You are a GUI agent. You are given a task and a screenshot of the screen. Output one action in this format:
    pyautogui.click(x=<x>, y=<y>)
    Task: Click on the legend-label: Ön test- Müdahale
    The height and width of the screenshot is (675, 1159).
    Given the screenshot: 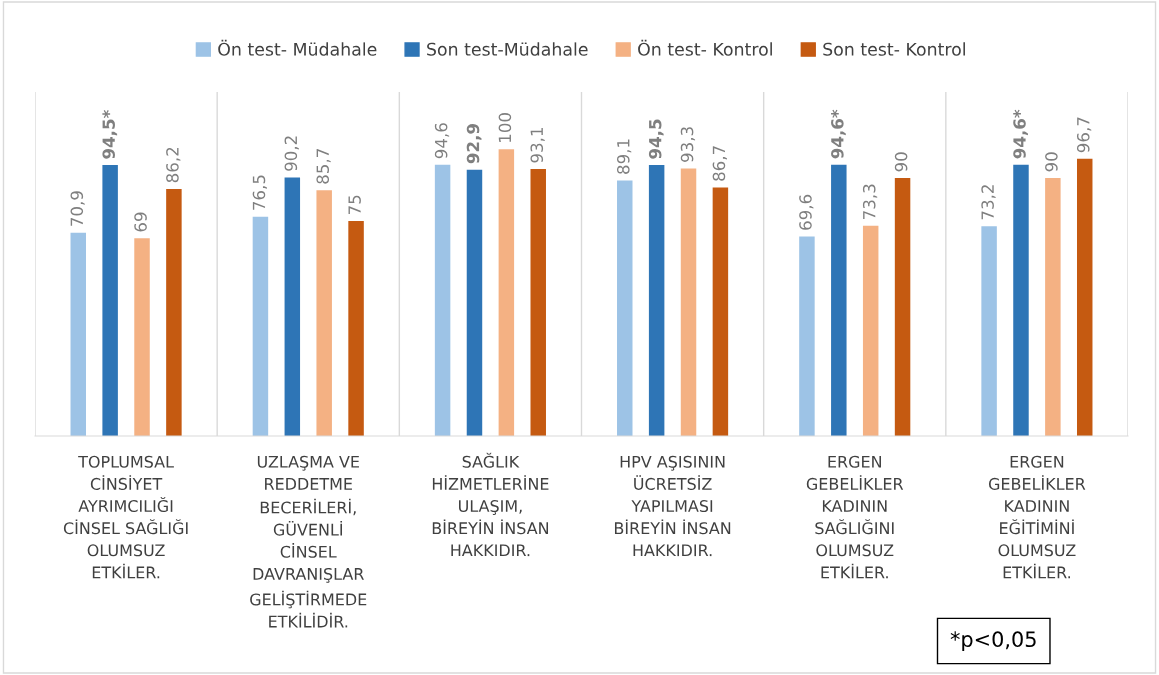 What is the action you would take?
    pyautogui.click(x=297, y=47)
    